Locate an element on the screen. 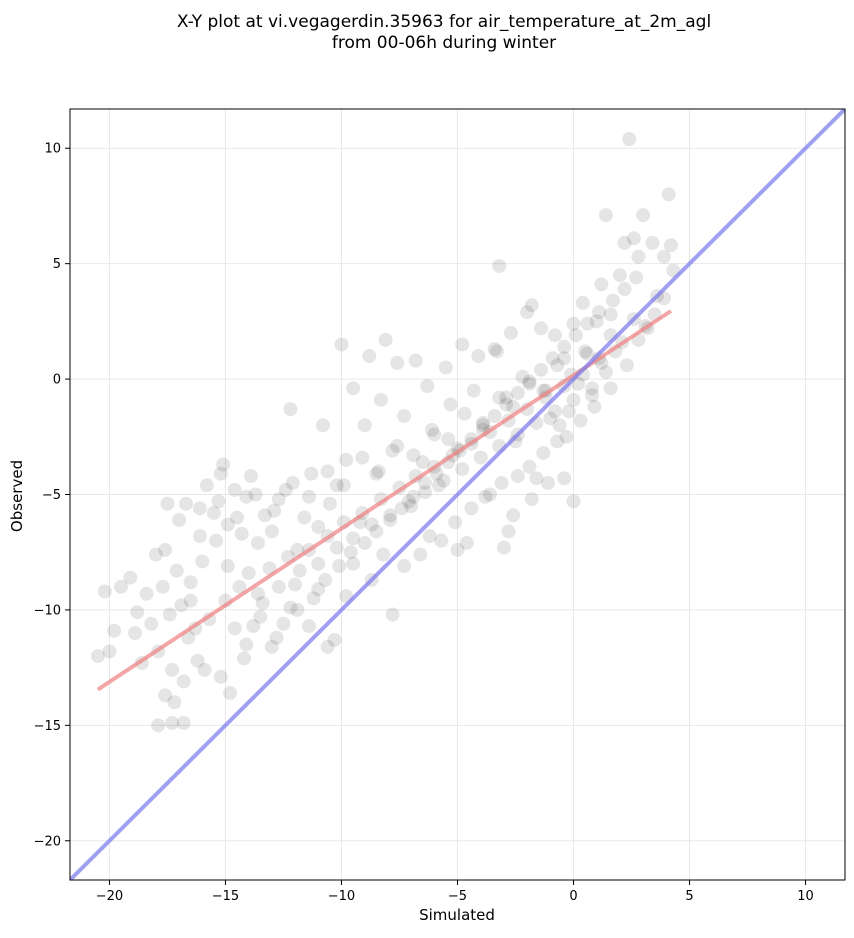 The image size is (854, 938). y-tick-label: 10 is located at coordinates (52, 149).